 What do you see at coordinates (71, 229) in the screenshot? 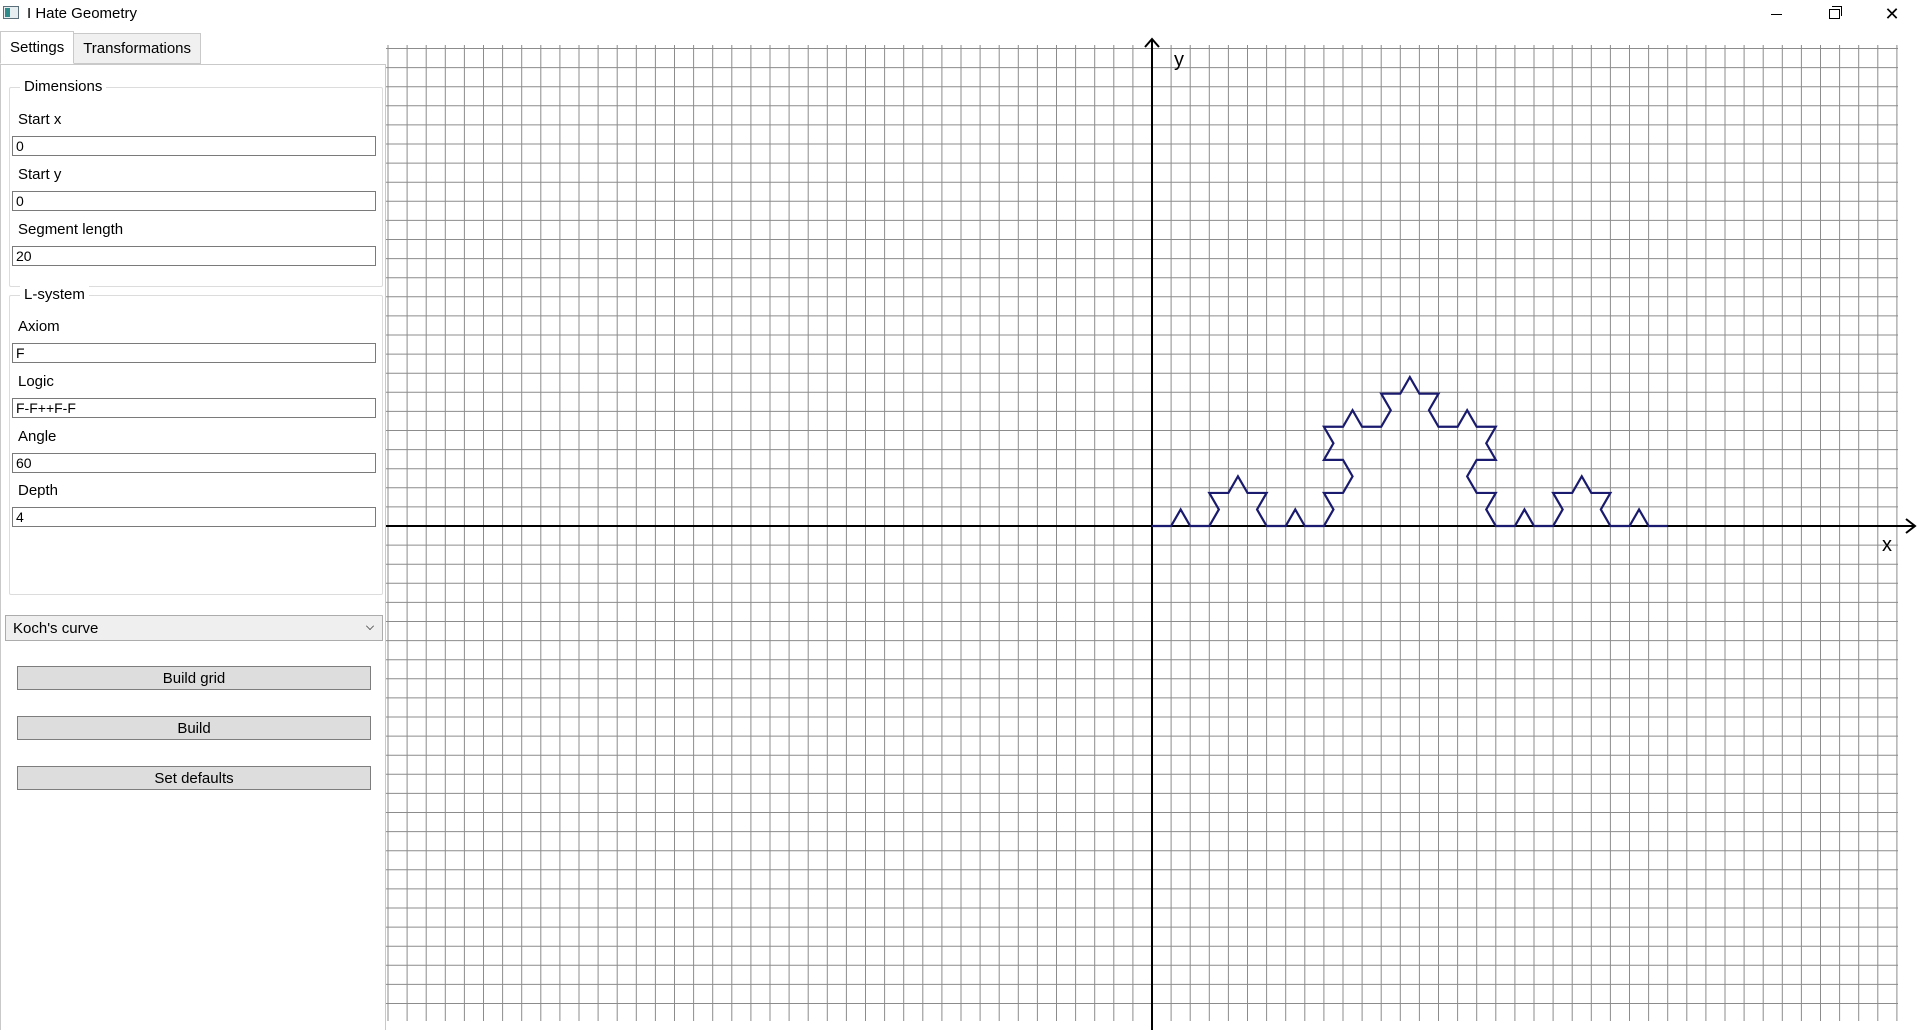
I see `segment-length-label: Segment length` at bounding box center [71, 229].